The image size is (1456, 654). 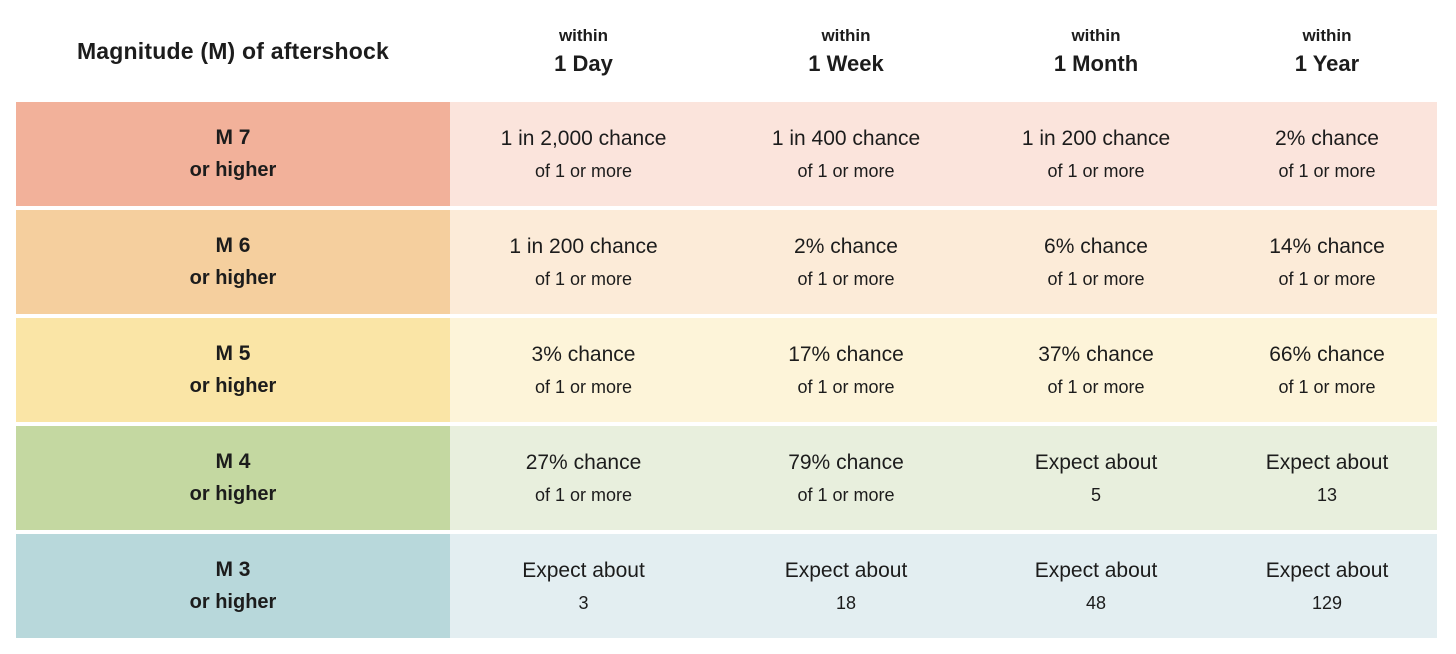 What do you see at coordinates (233, 370) in the screenshot?
I see `row-header-m5: M 5 or higher` at bounding box center [233, 370].